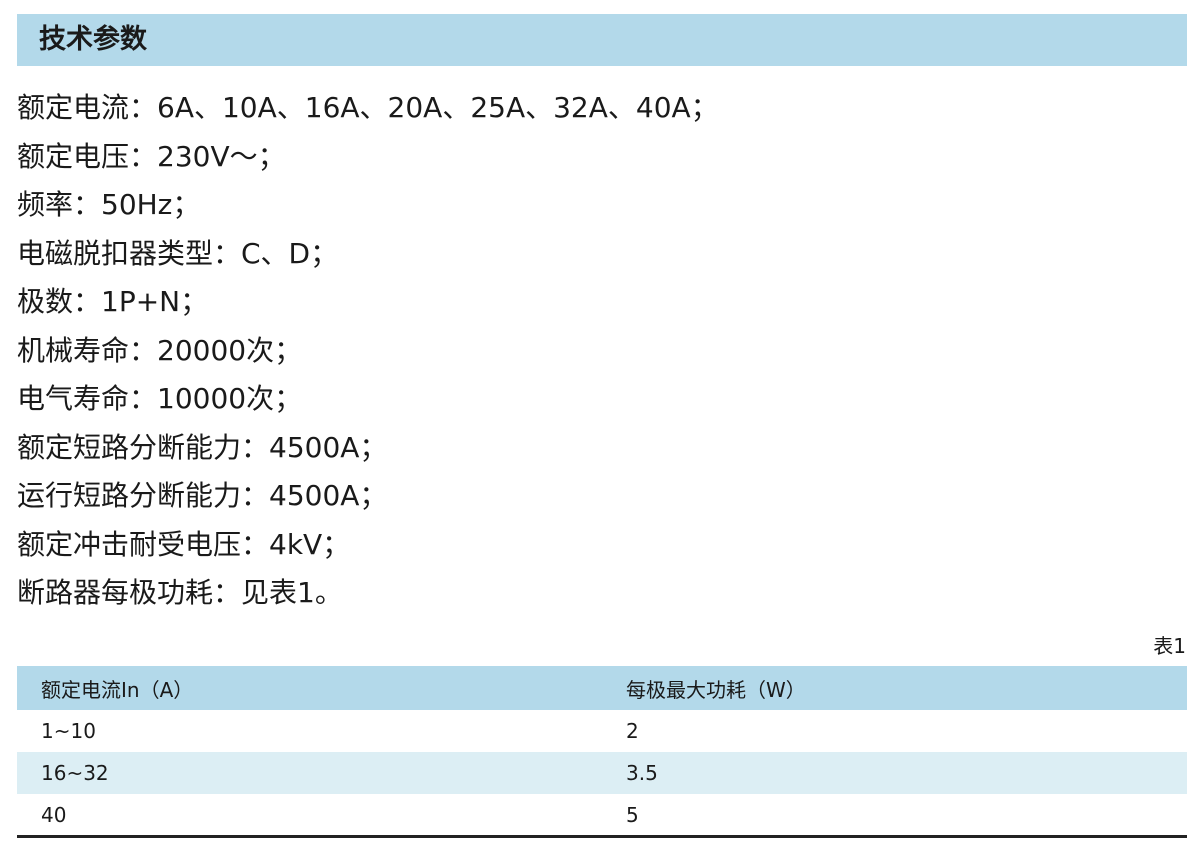 The image size is (1200, 854). What do you see at coordinates (309, 688) in the screenshot?
I see `header-rated-current: 额定电流In（A）` at bounding box center [309, 688].